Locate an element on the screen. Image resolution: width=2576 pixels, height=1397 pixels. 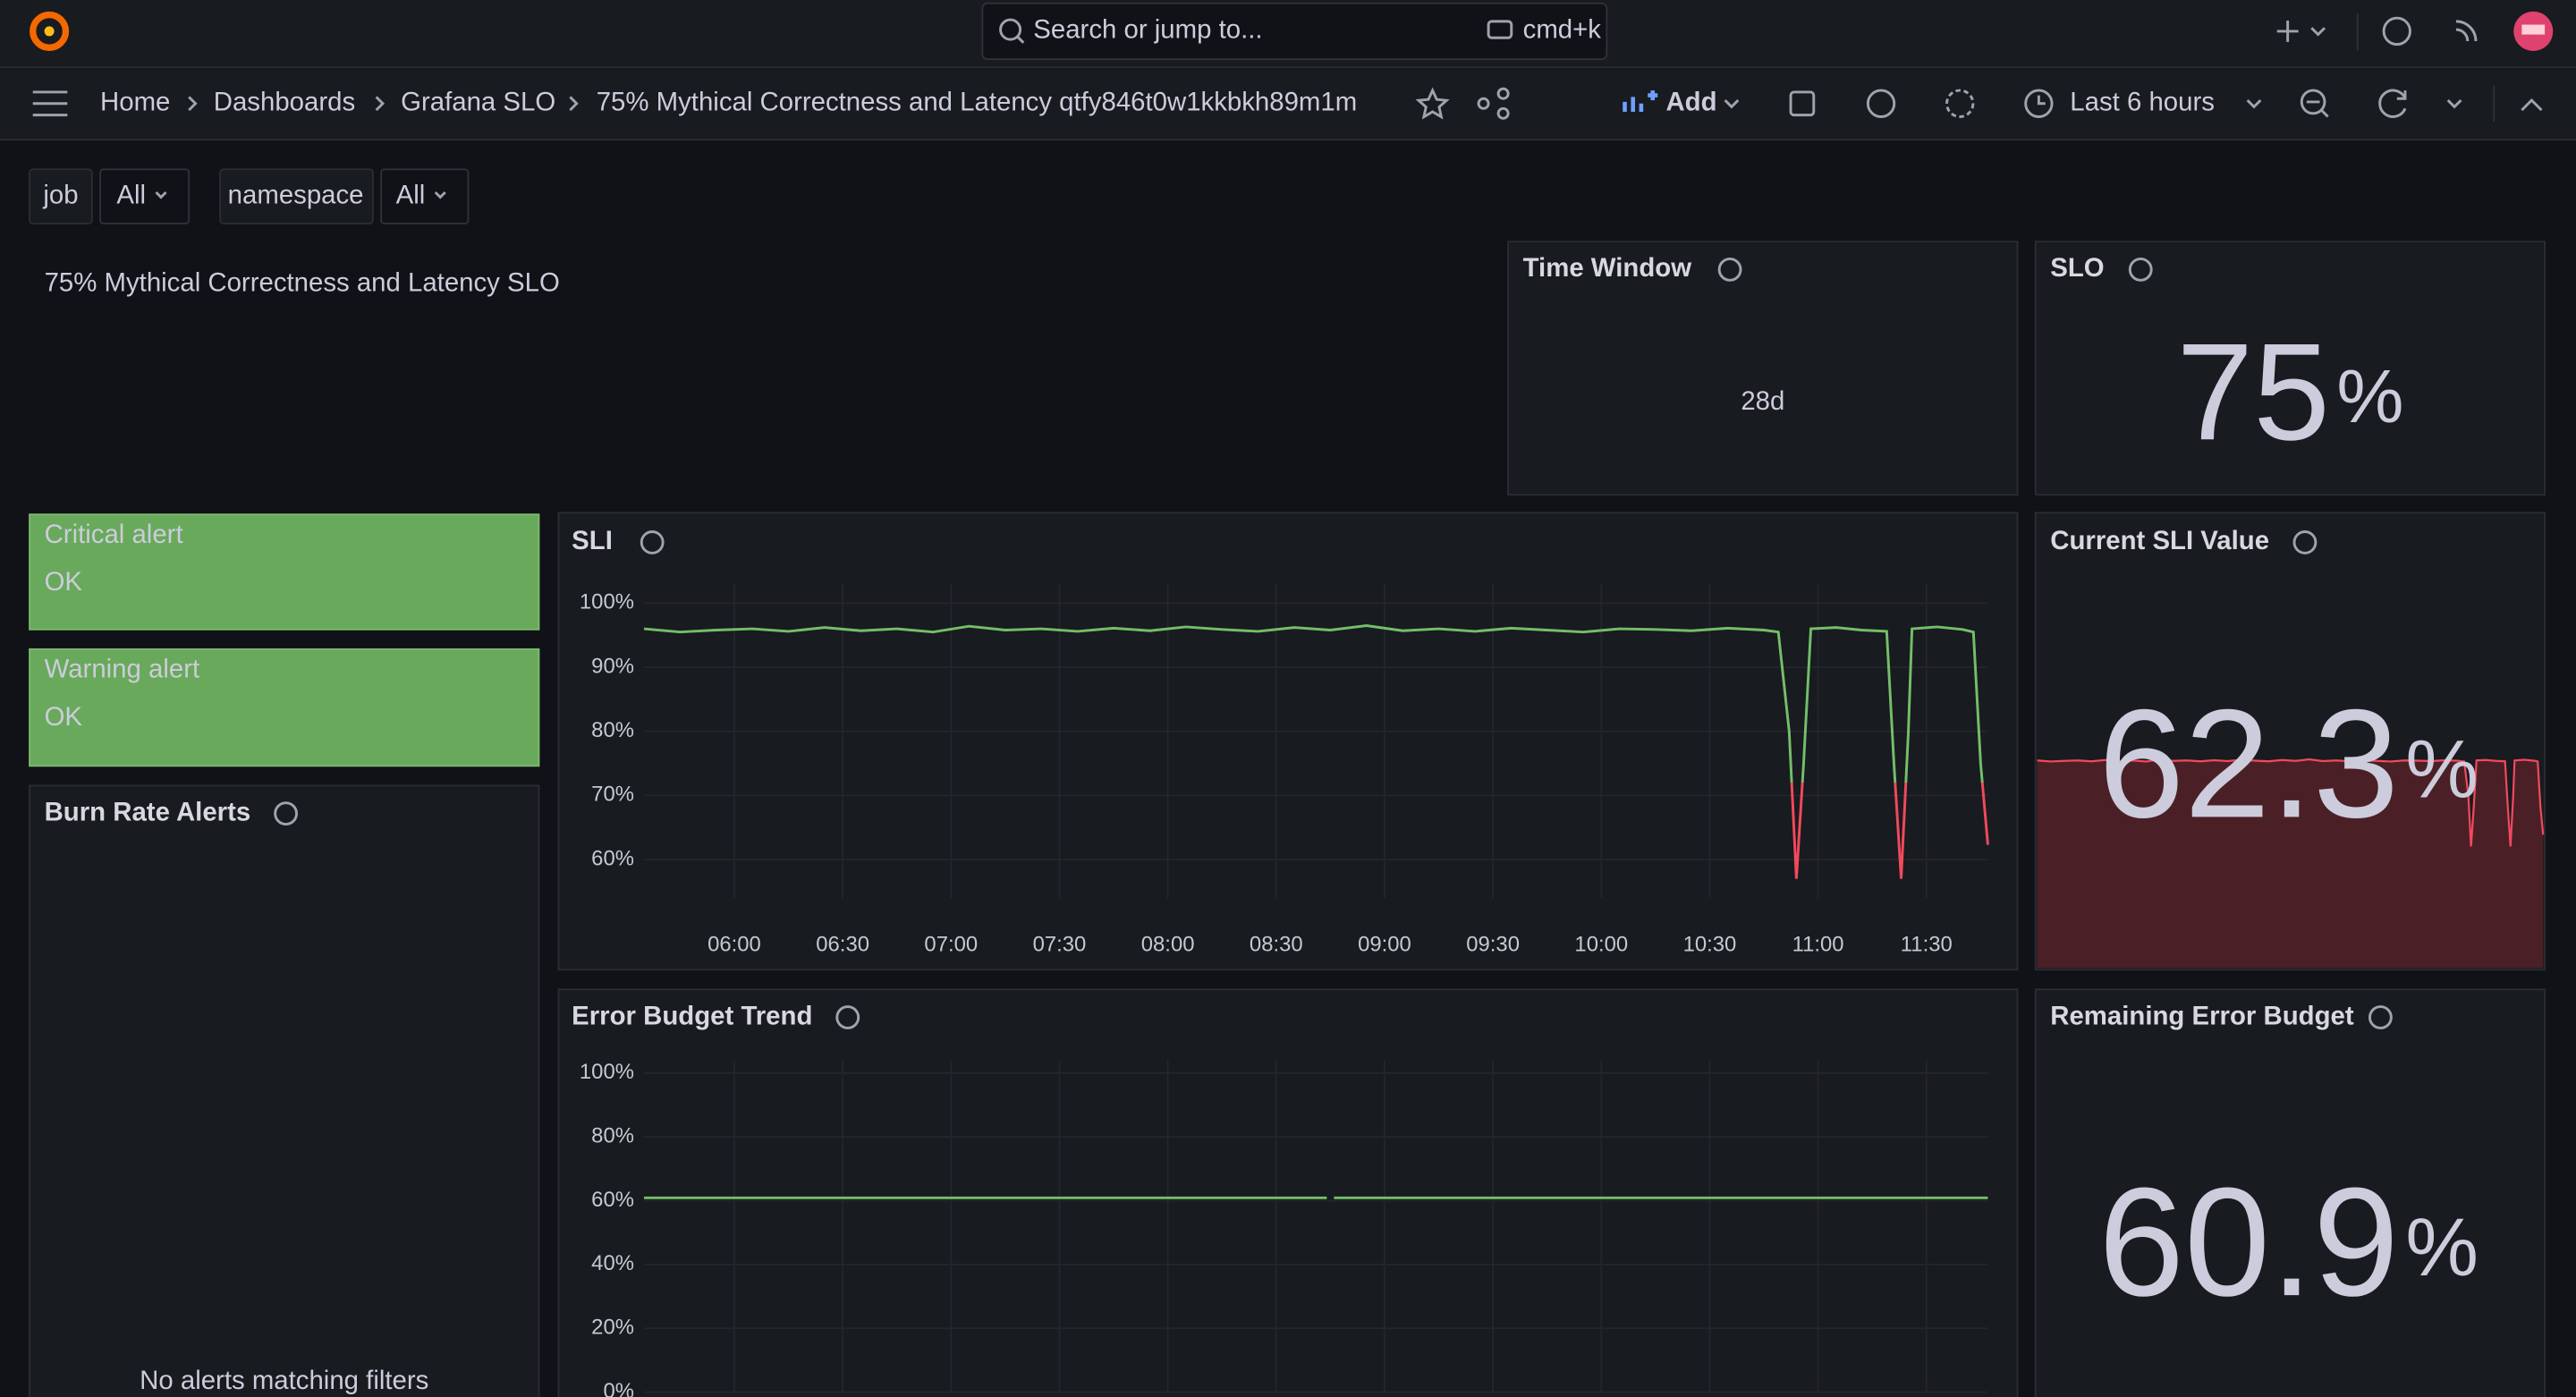
y-tick-label: 0% is located at coordinates (618, 1388).